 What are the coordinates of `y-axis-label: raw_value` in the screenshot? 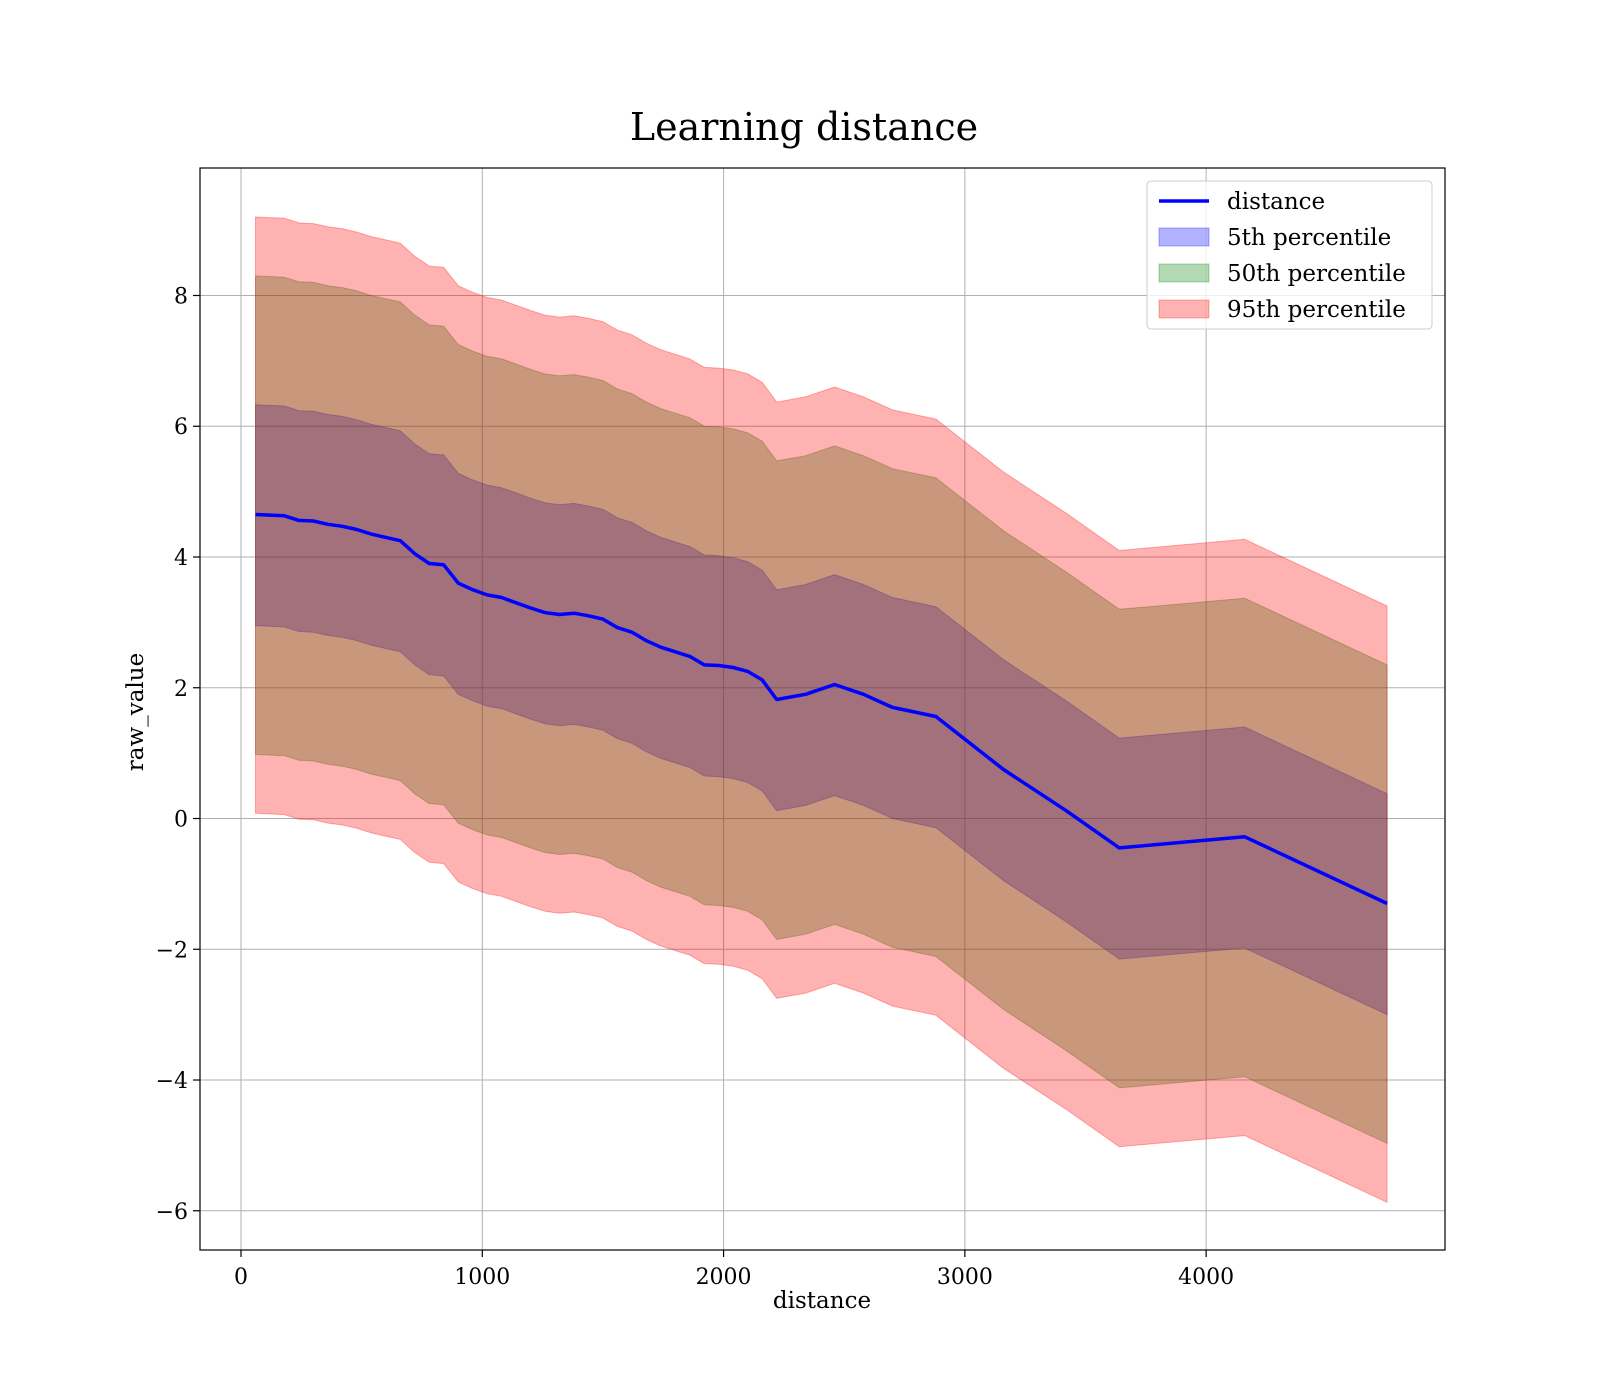 It's located at (136, 712).